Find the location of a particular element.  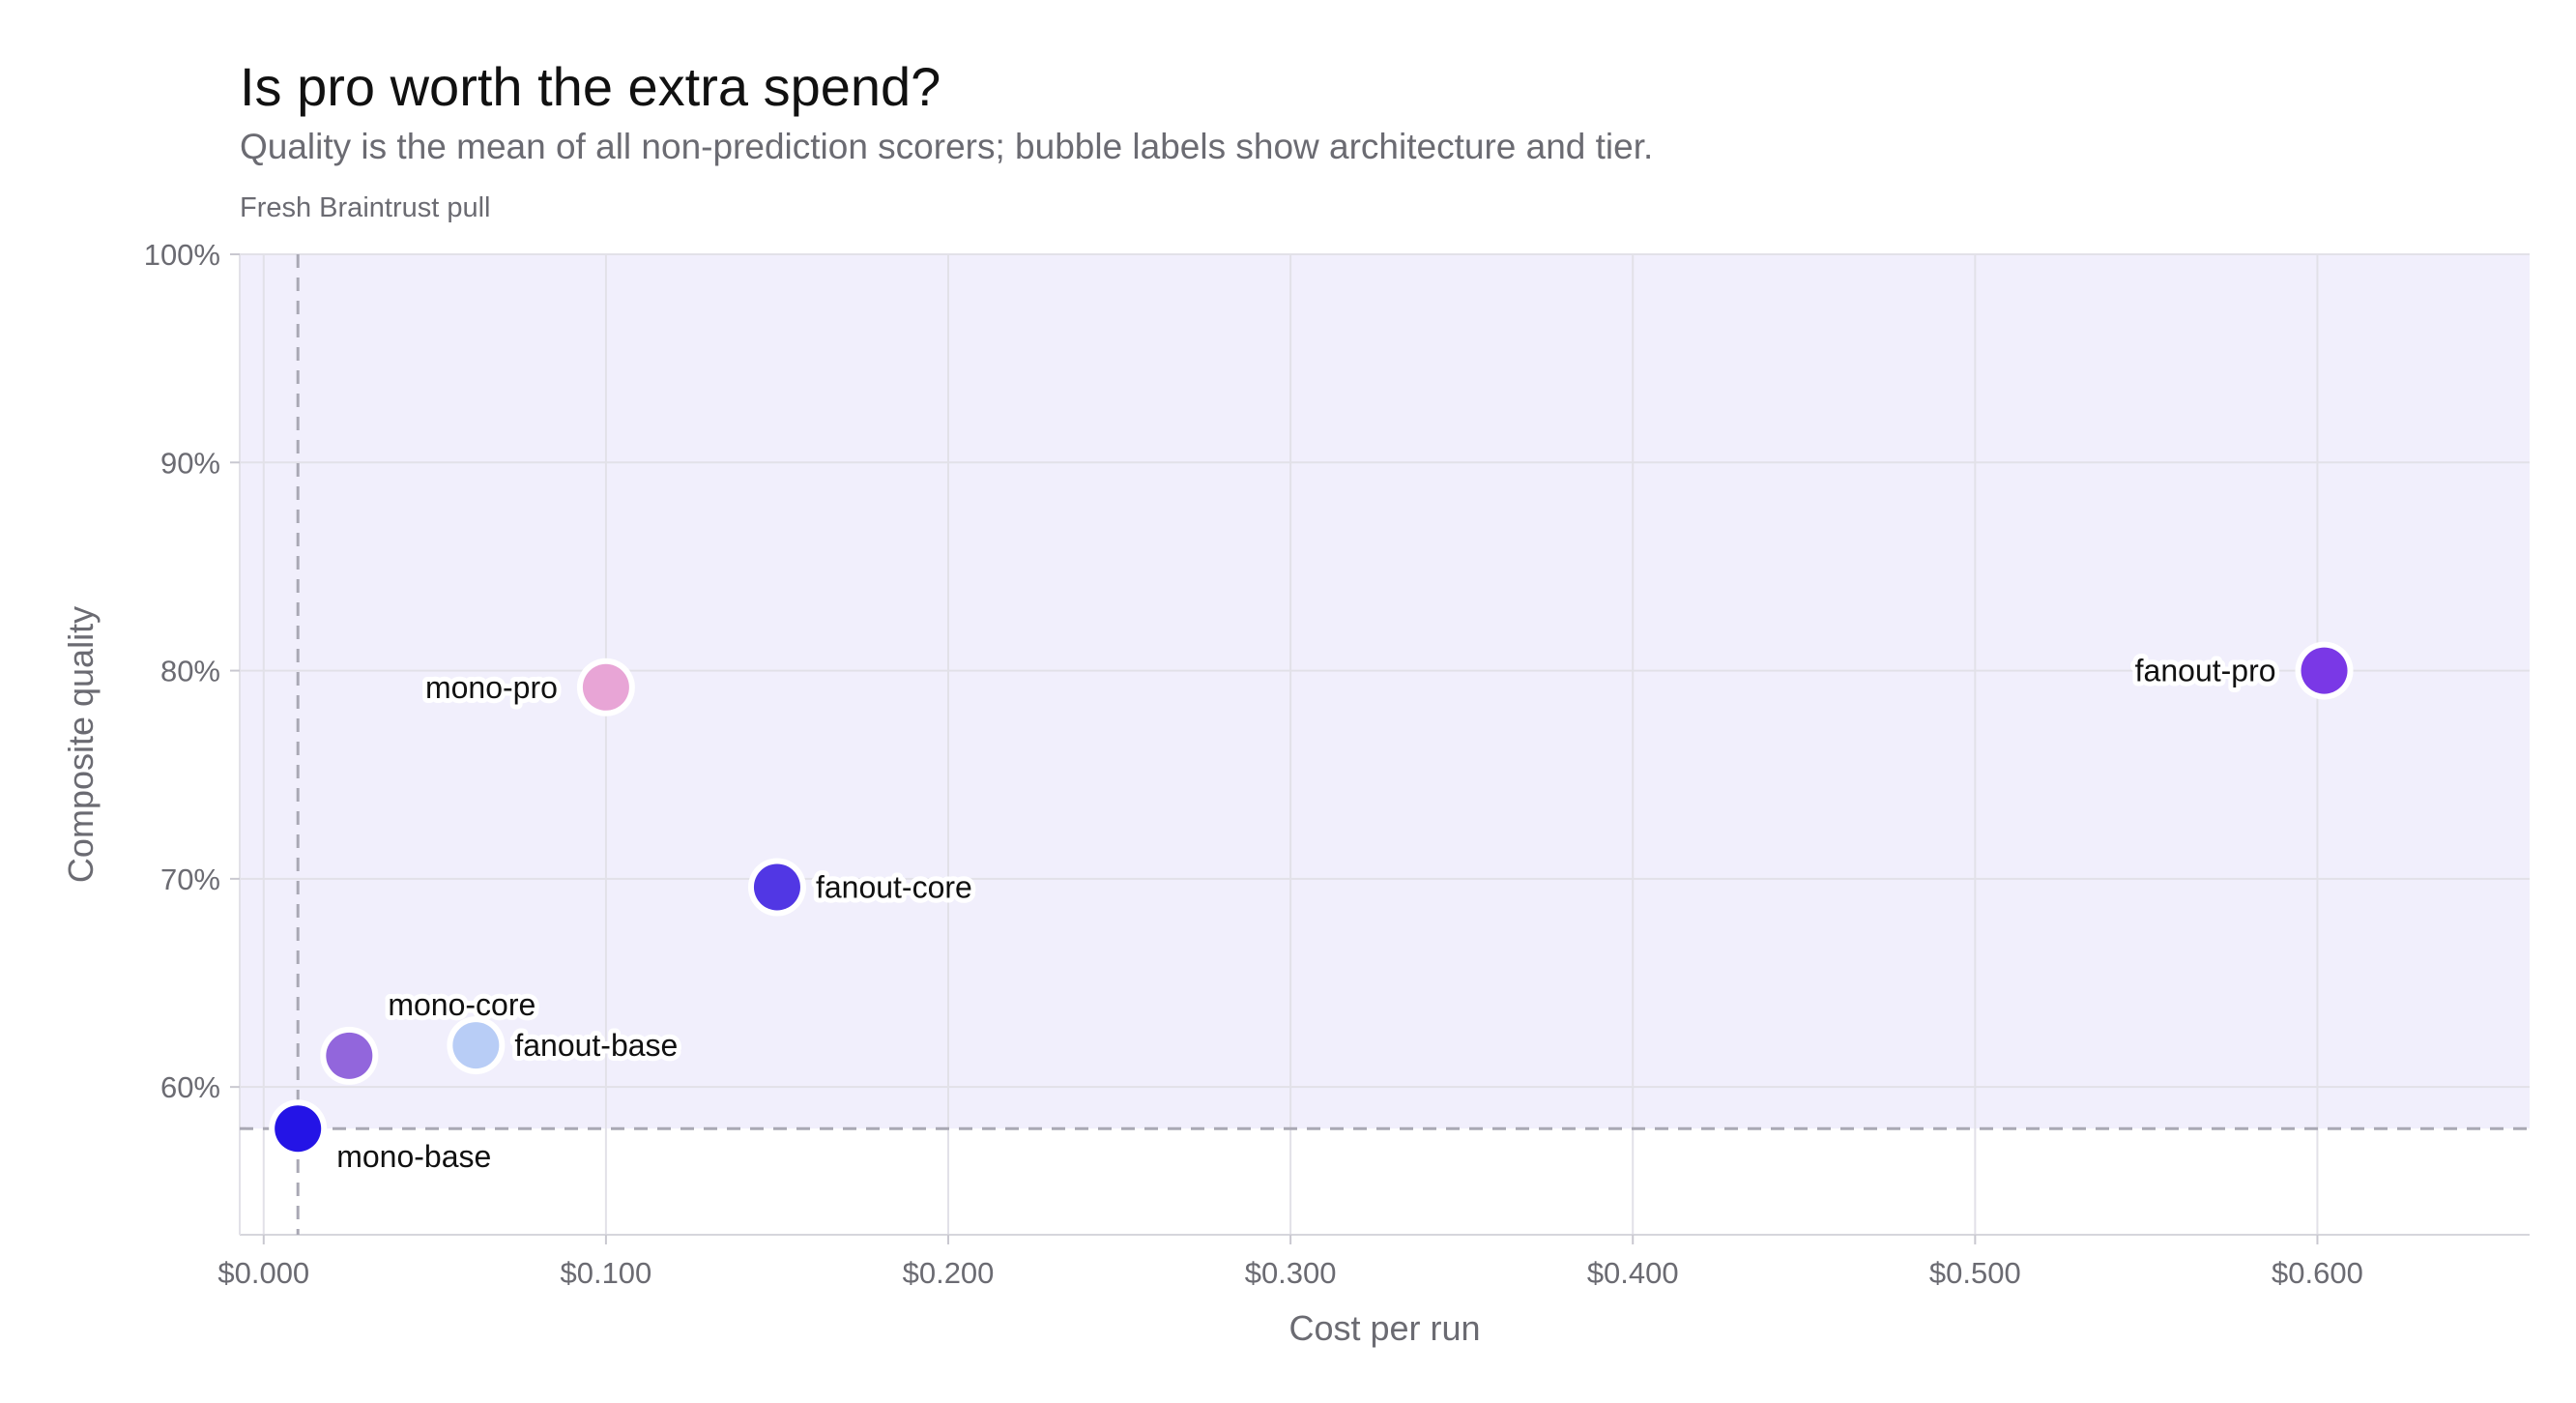

point-mono-core is located at coordinates (349, 1055).